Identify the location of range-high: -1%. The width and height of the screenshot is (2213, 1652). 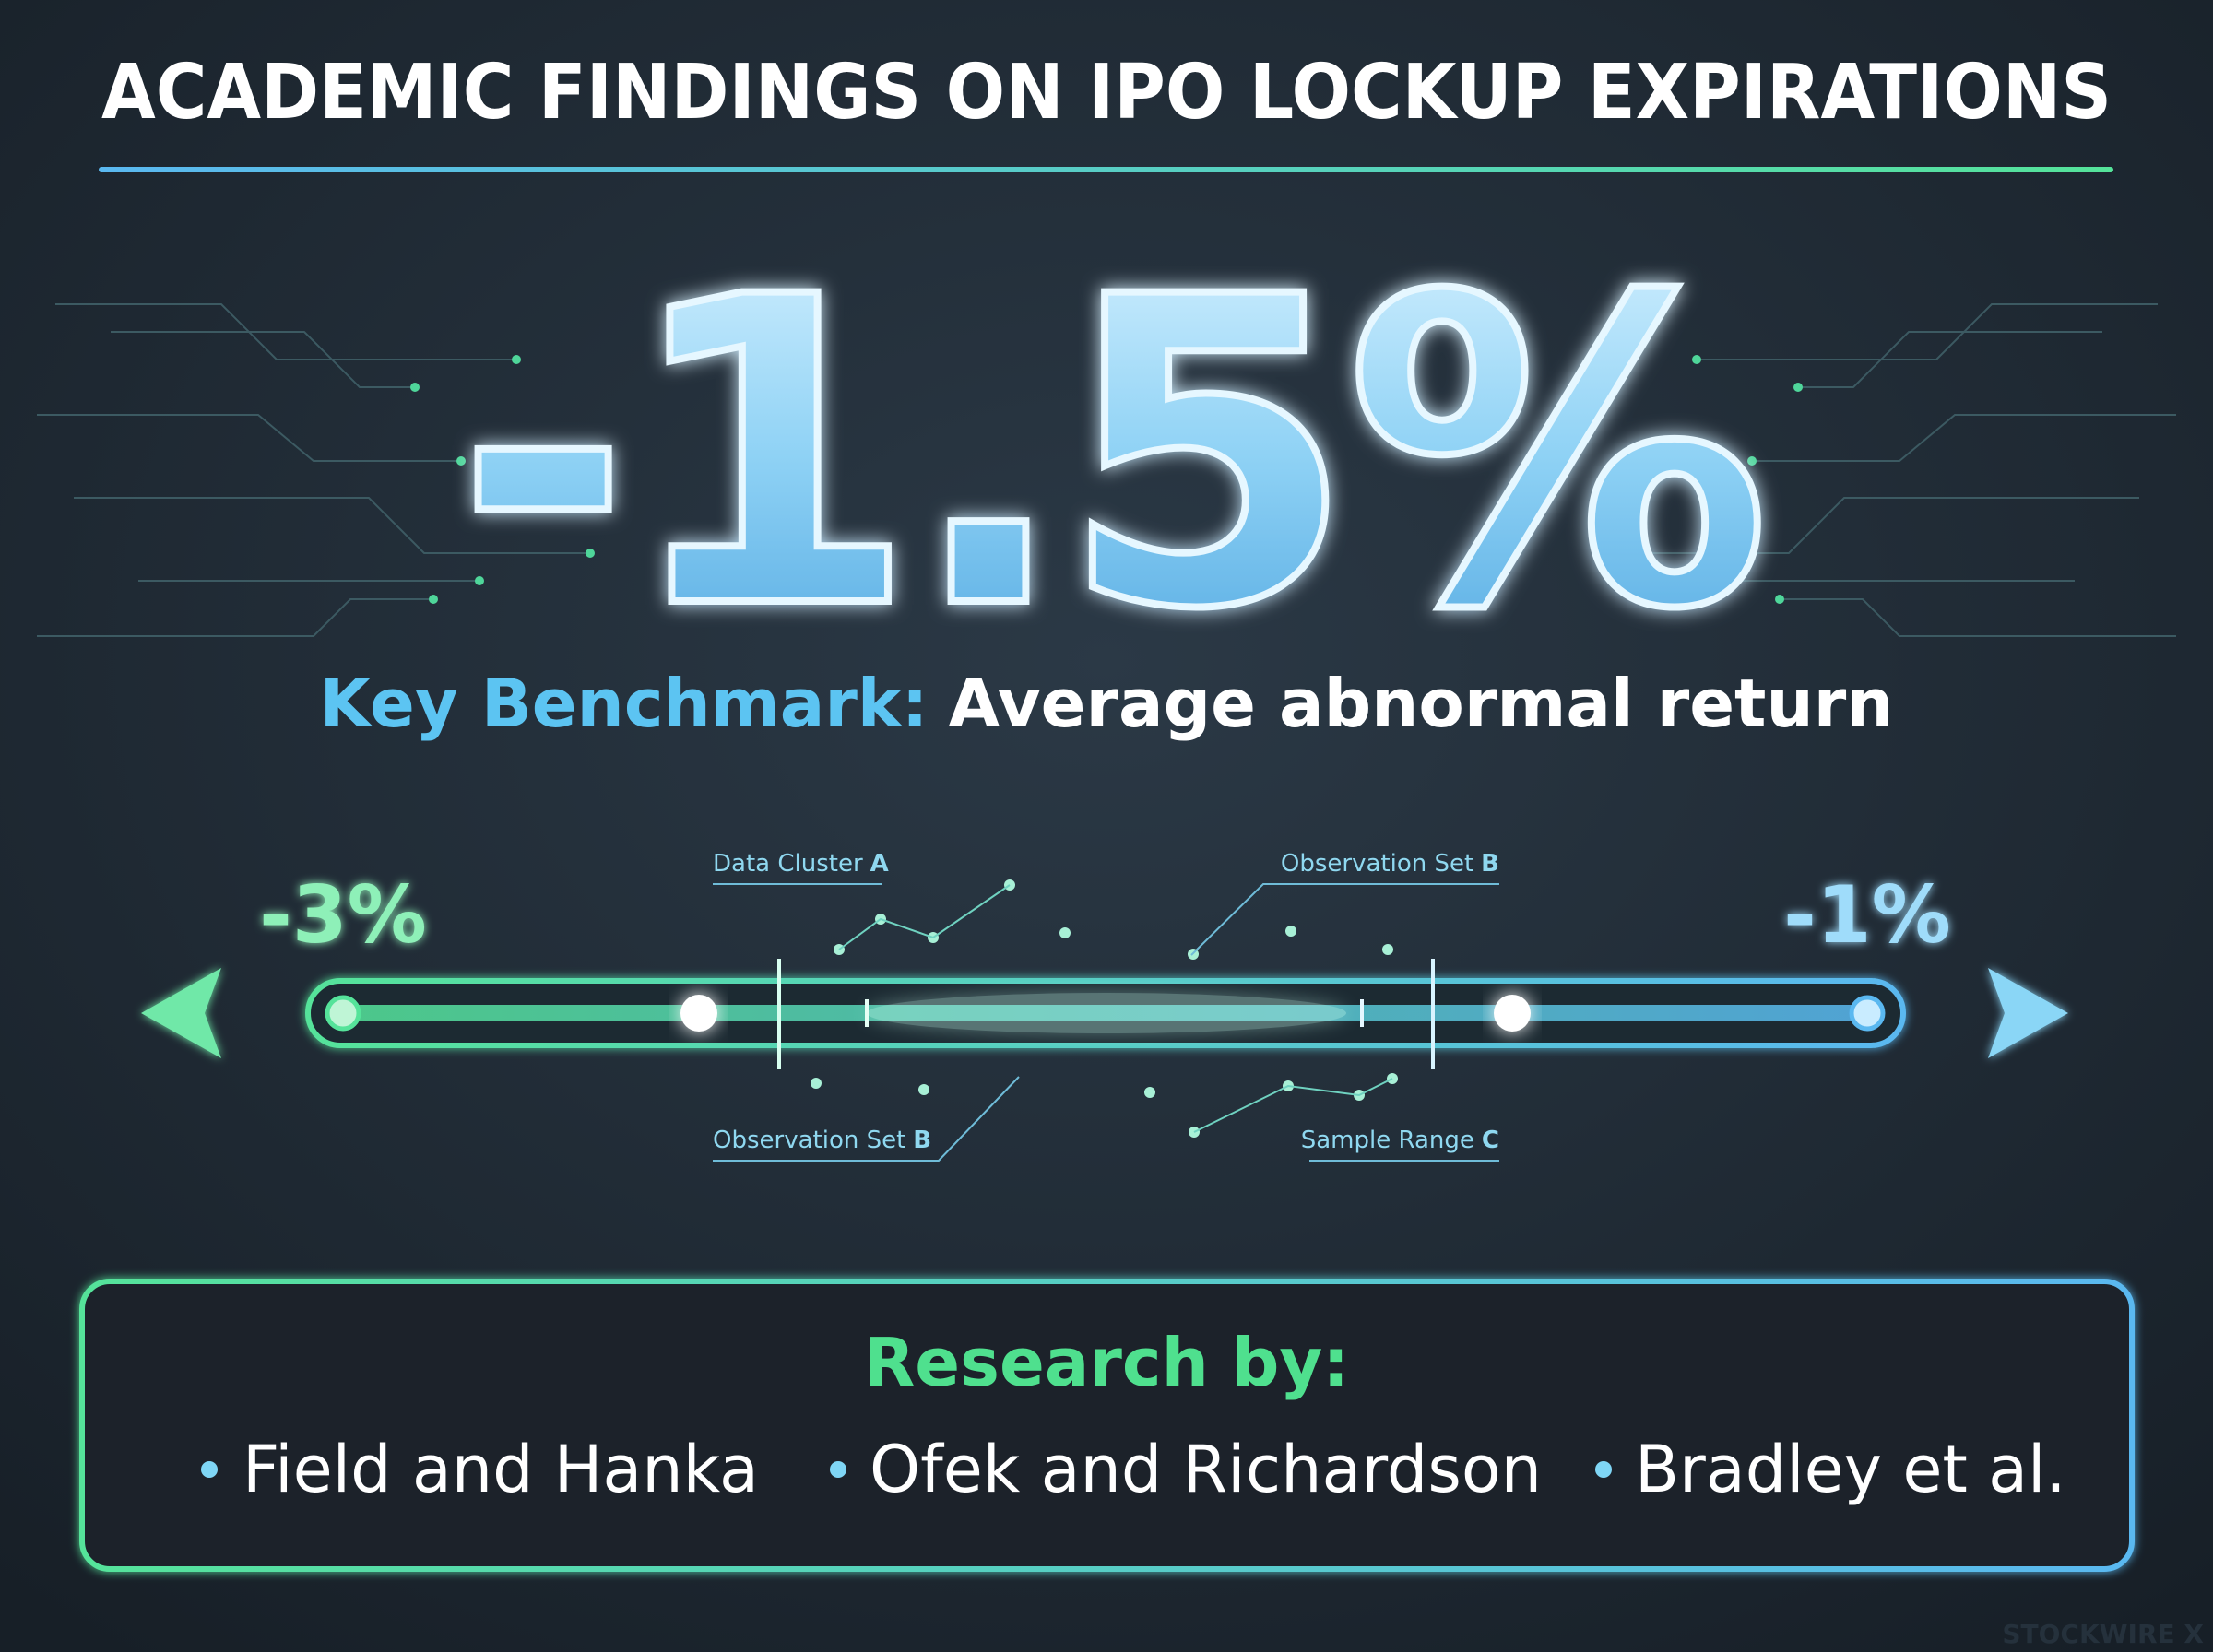
(1867, 915).